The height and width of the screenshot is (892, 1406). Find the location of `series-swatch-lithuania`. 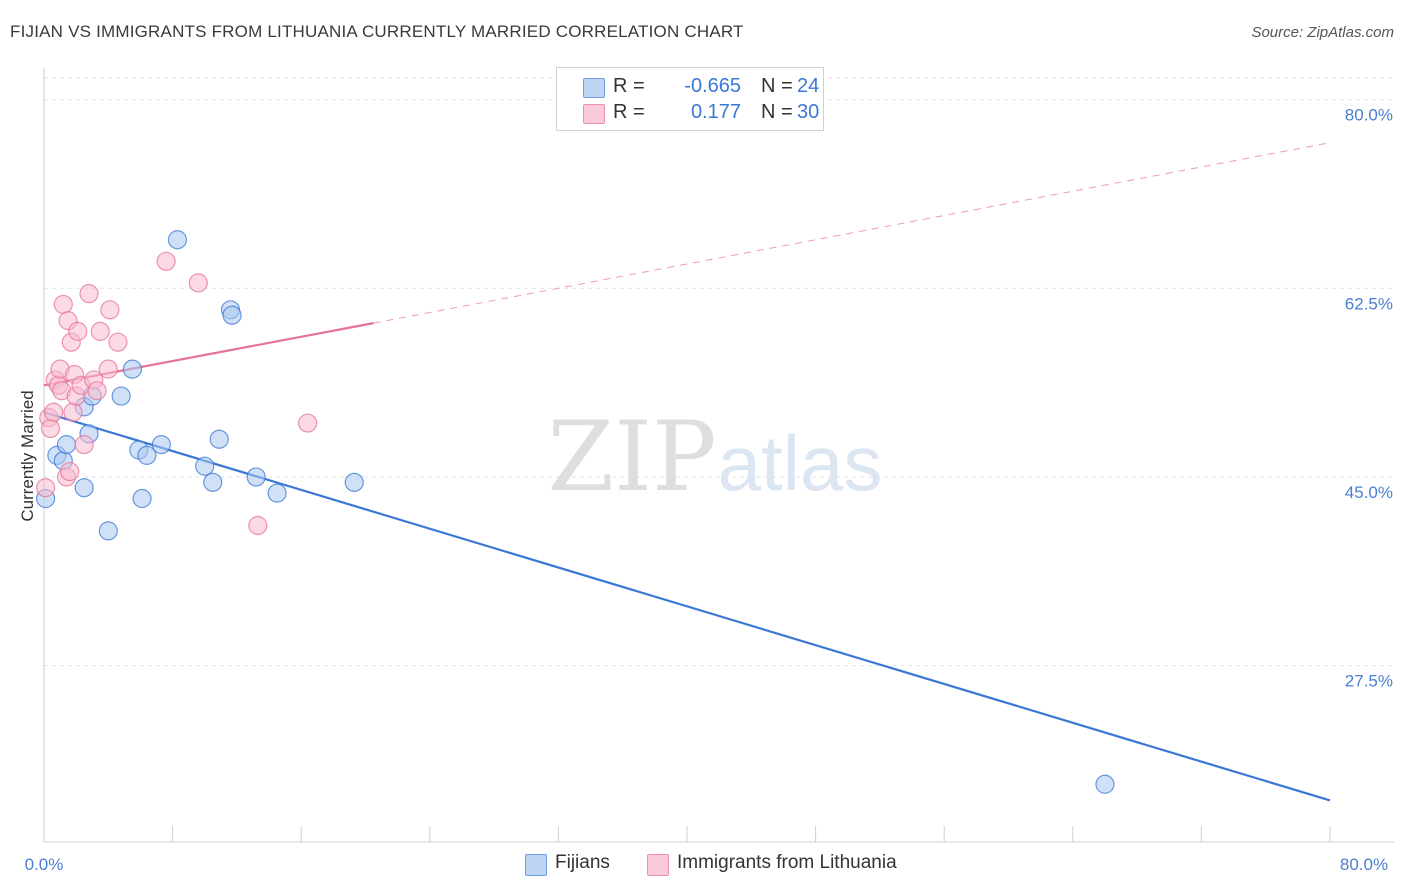

series-swatch-lithuania is located at coordinates (658, 865).